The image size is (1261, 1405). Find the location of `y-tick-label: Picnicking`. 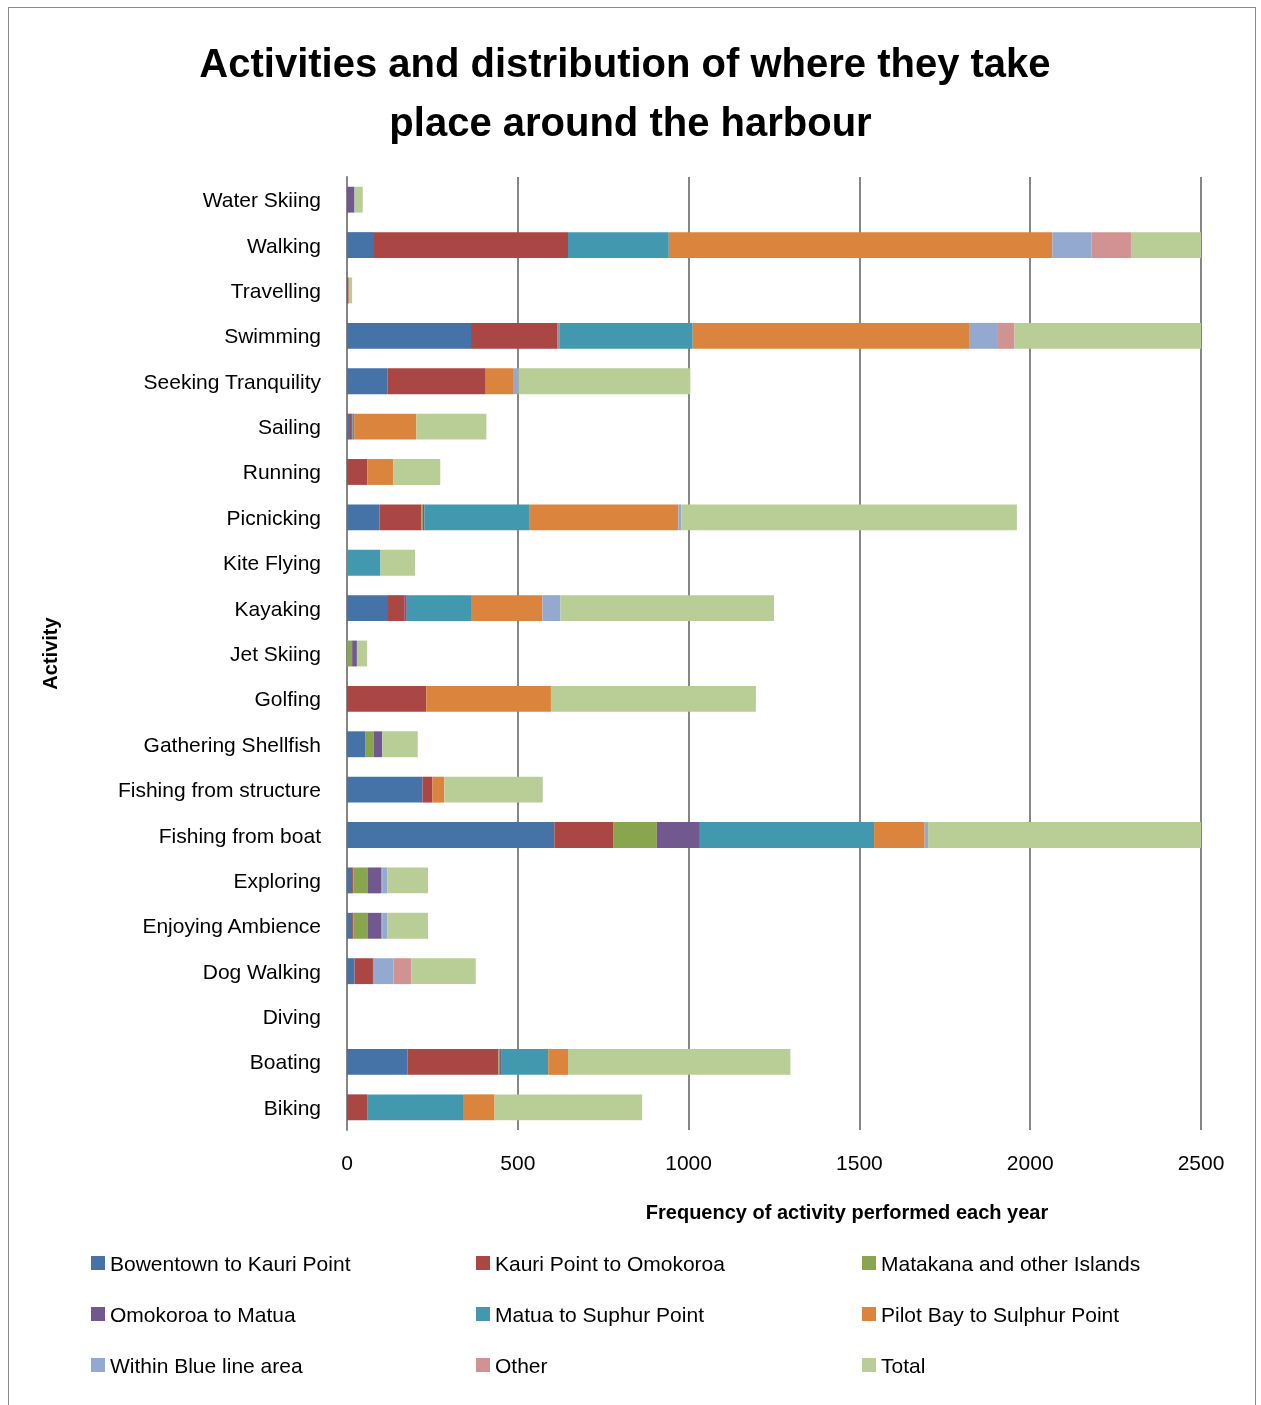

y-tick-label: Picnicking is located at coordinates (273, 517).